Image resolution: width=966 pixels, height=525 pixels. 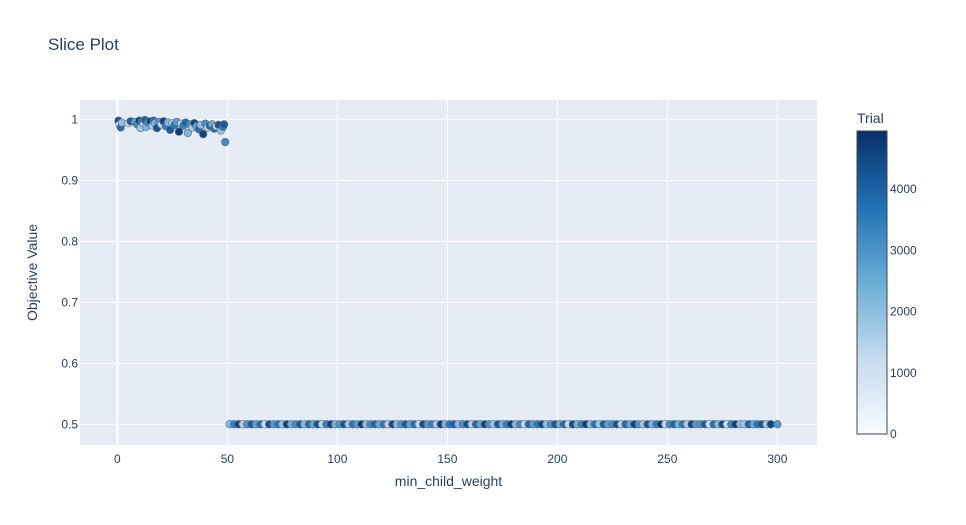 What do you see at coordinates (893, 434) in the screenshot?
I see `colorbar-tick-label: 0` at bounding box center [893, 434].